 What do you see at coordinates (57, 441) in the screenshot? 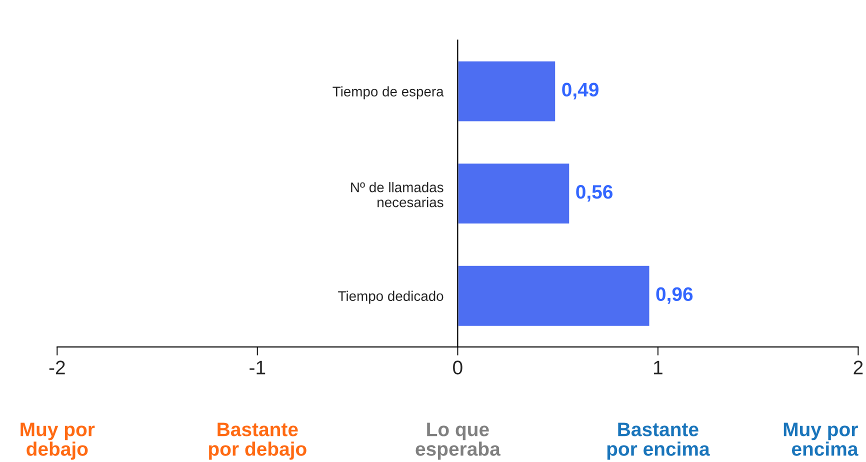
I see `text: Muy por debajo` at bounding box center [57, 441].